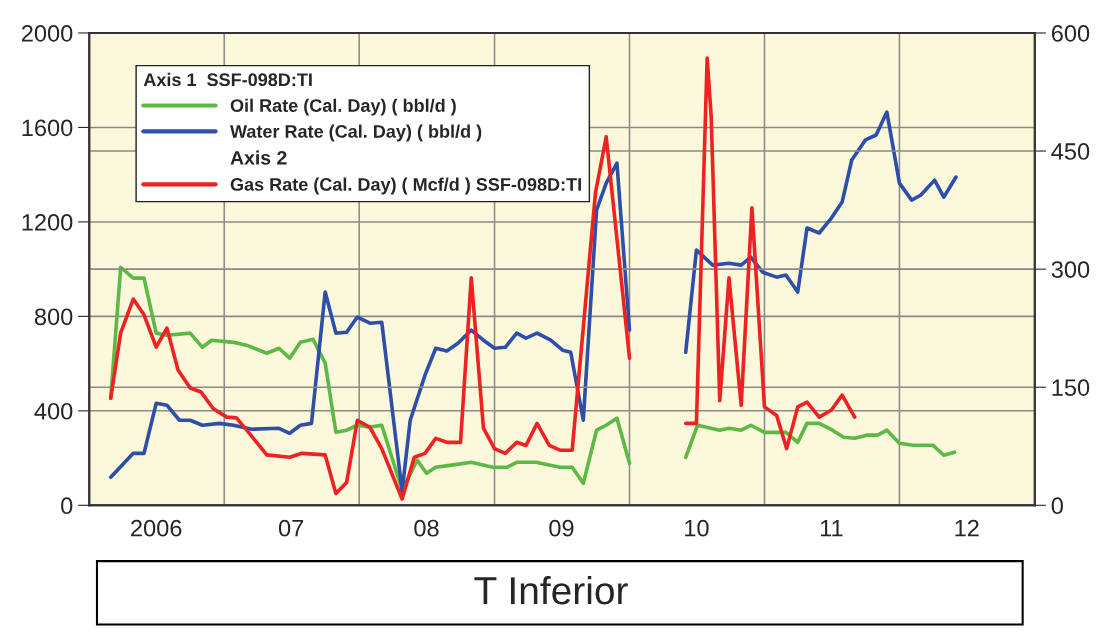 The height and width of the screenshot is (634, 1102). What do you see at coordinates (1070, 151) in the screenshot?
I see `y2-tick-label: 450` at bounding box center [1070, 151].